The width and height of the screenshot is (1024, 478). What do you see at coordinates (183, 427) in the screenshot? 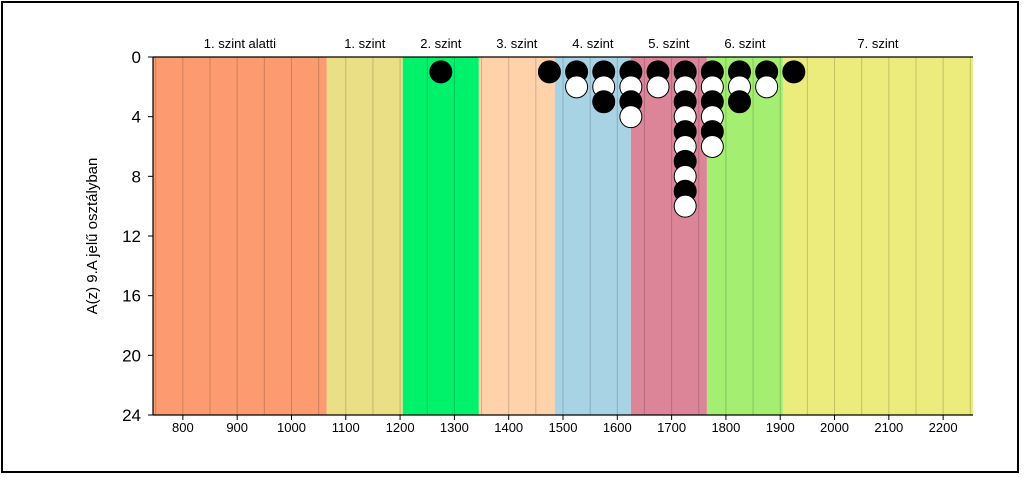
I see `x-tick-label: 800` at bounding box center [183, 427].